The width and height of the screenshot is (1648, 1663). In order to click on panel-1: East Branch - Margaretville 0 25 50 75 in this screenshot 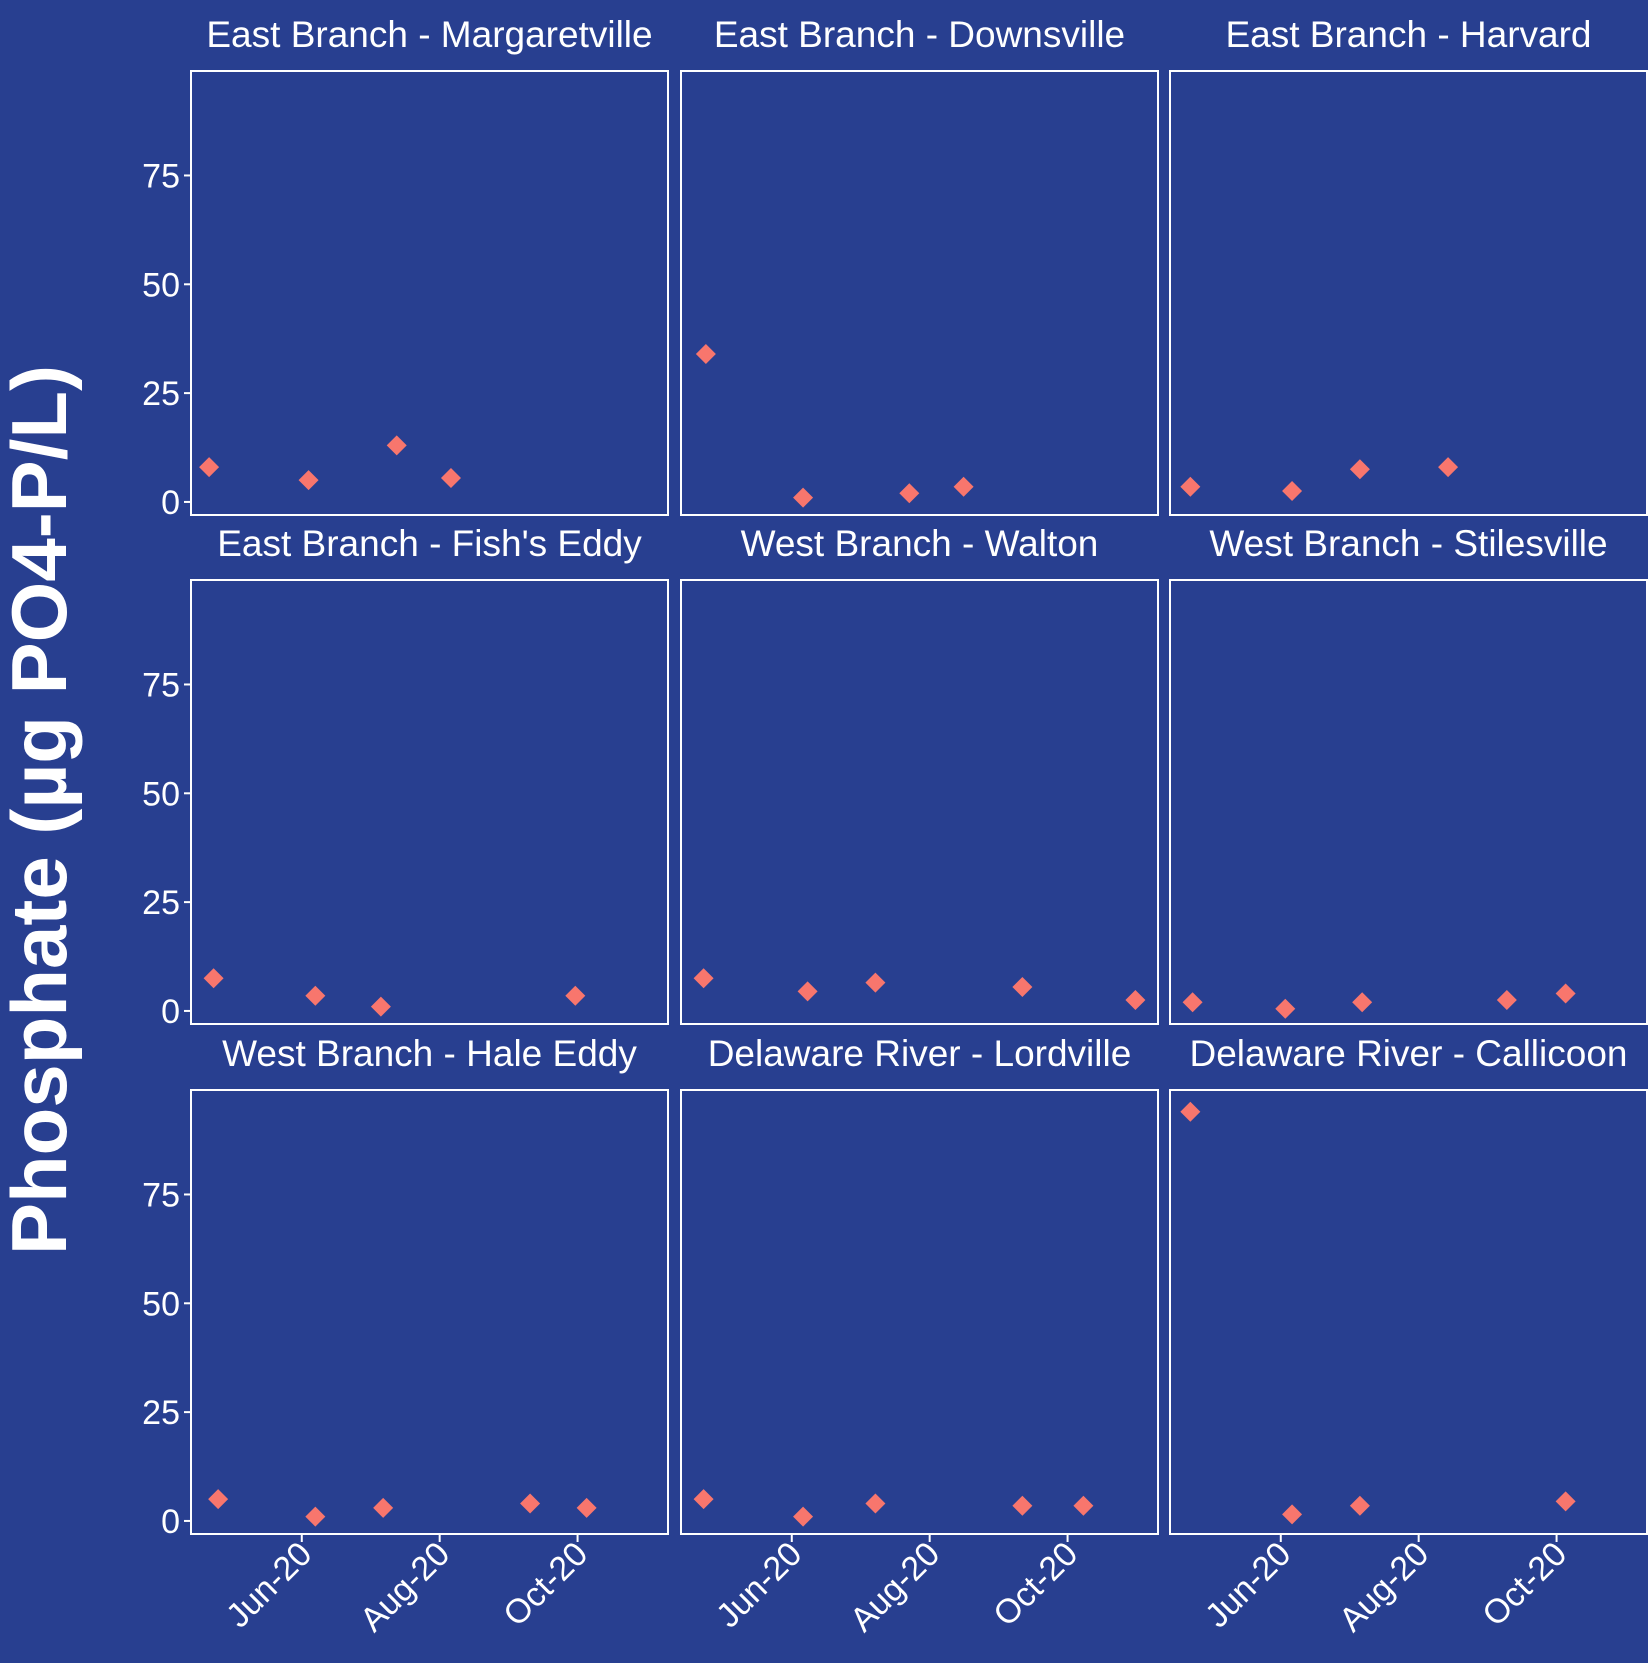, I will do `click(405, 268)`.